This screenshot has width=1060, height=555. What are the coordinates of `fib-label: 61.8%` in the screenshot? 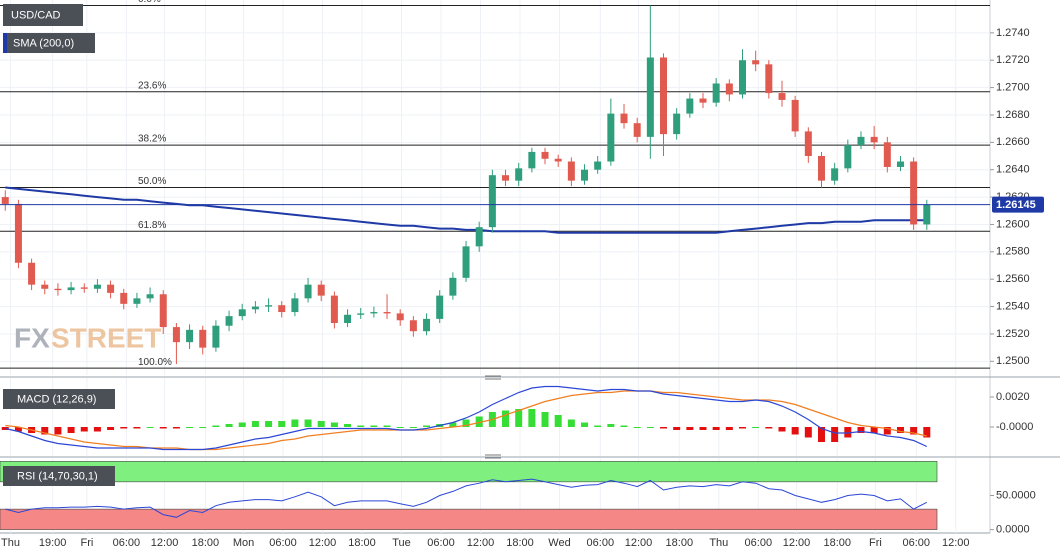 It's located at (152, 225).